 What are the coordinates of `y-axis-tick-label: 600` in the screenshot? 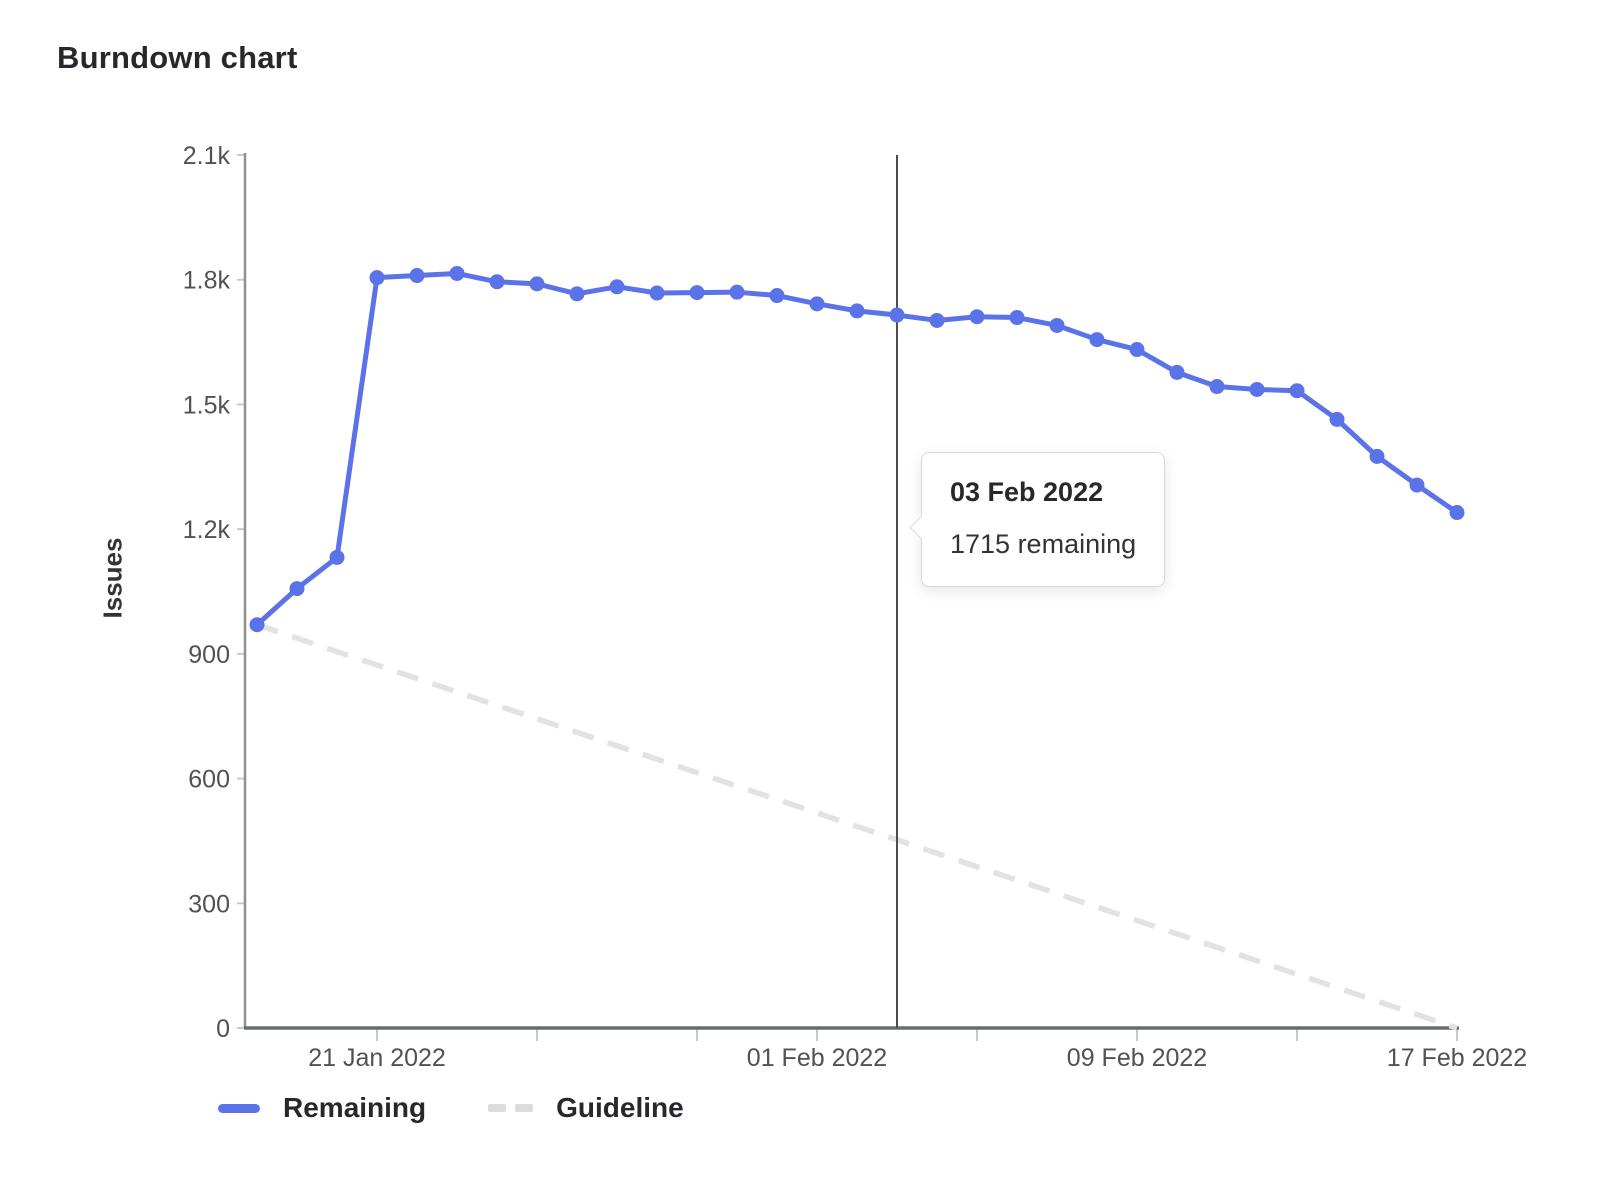 It's located at (209, 780).